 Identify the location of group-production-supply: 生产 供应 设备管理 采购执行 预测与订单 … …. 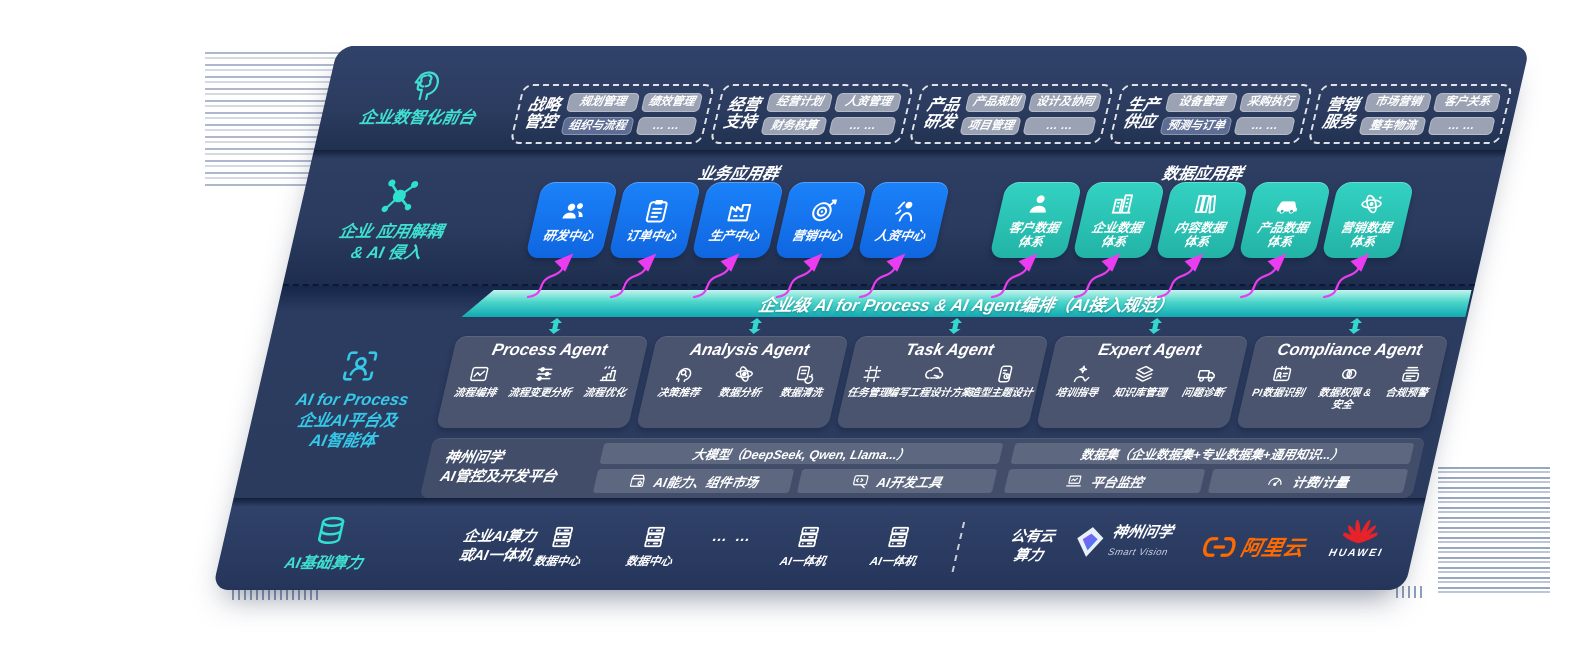
(1211, 114).